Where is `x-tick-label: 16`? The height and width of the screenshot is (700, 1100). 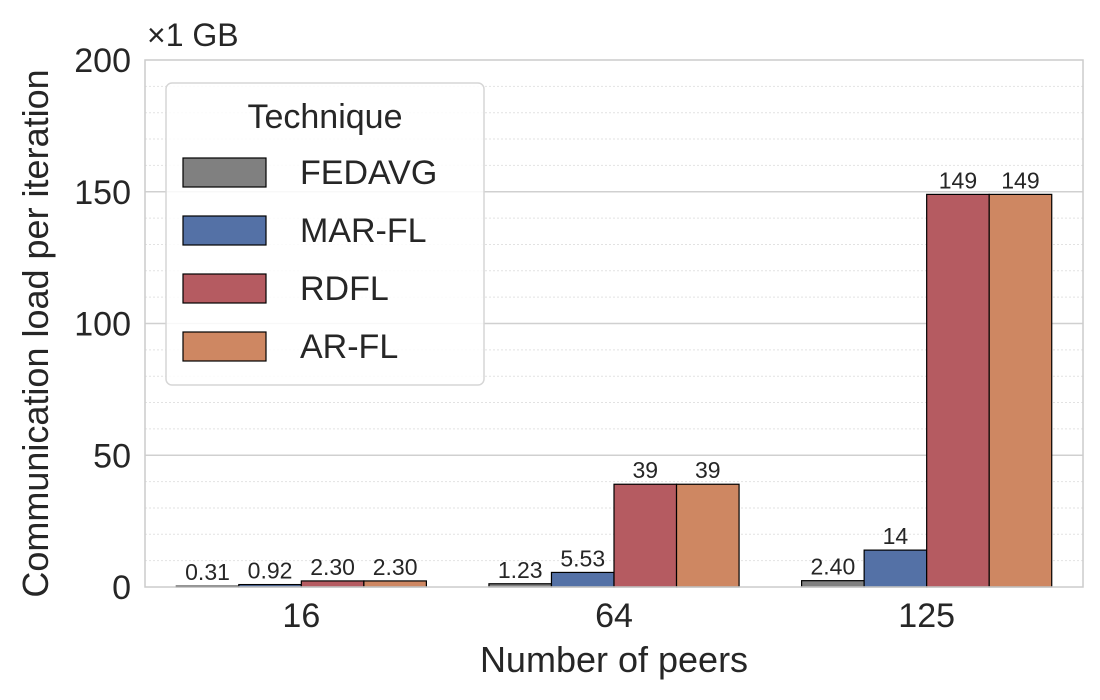 x-tick-label: 16 is located at coordinates (301, 616).